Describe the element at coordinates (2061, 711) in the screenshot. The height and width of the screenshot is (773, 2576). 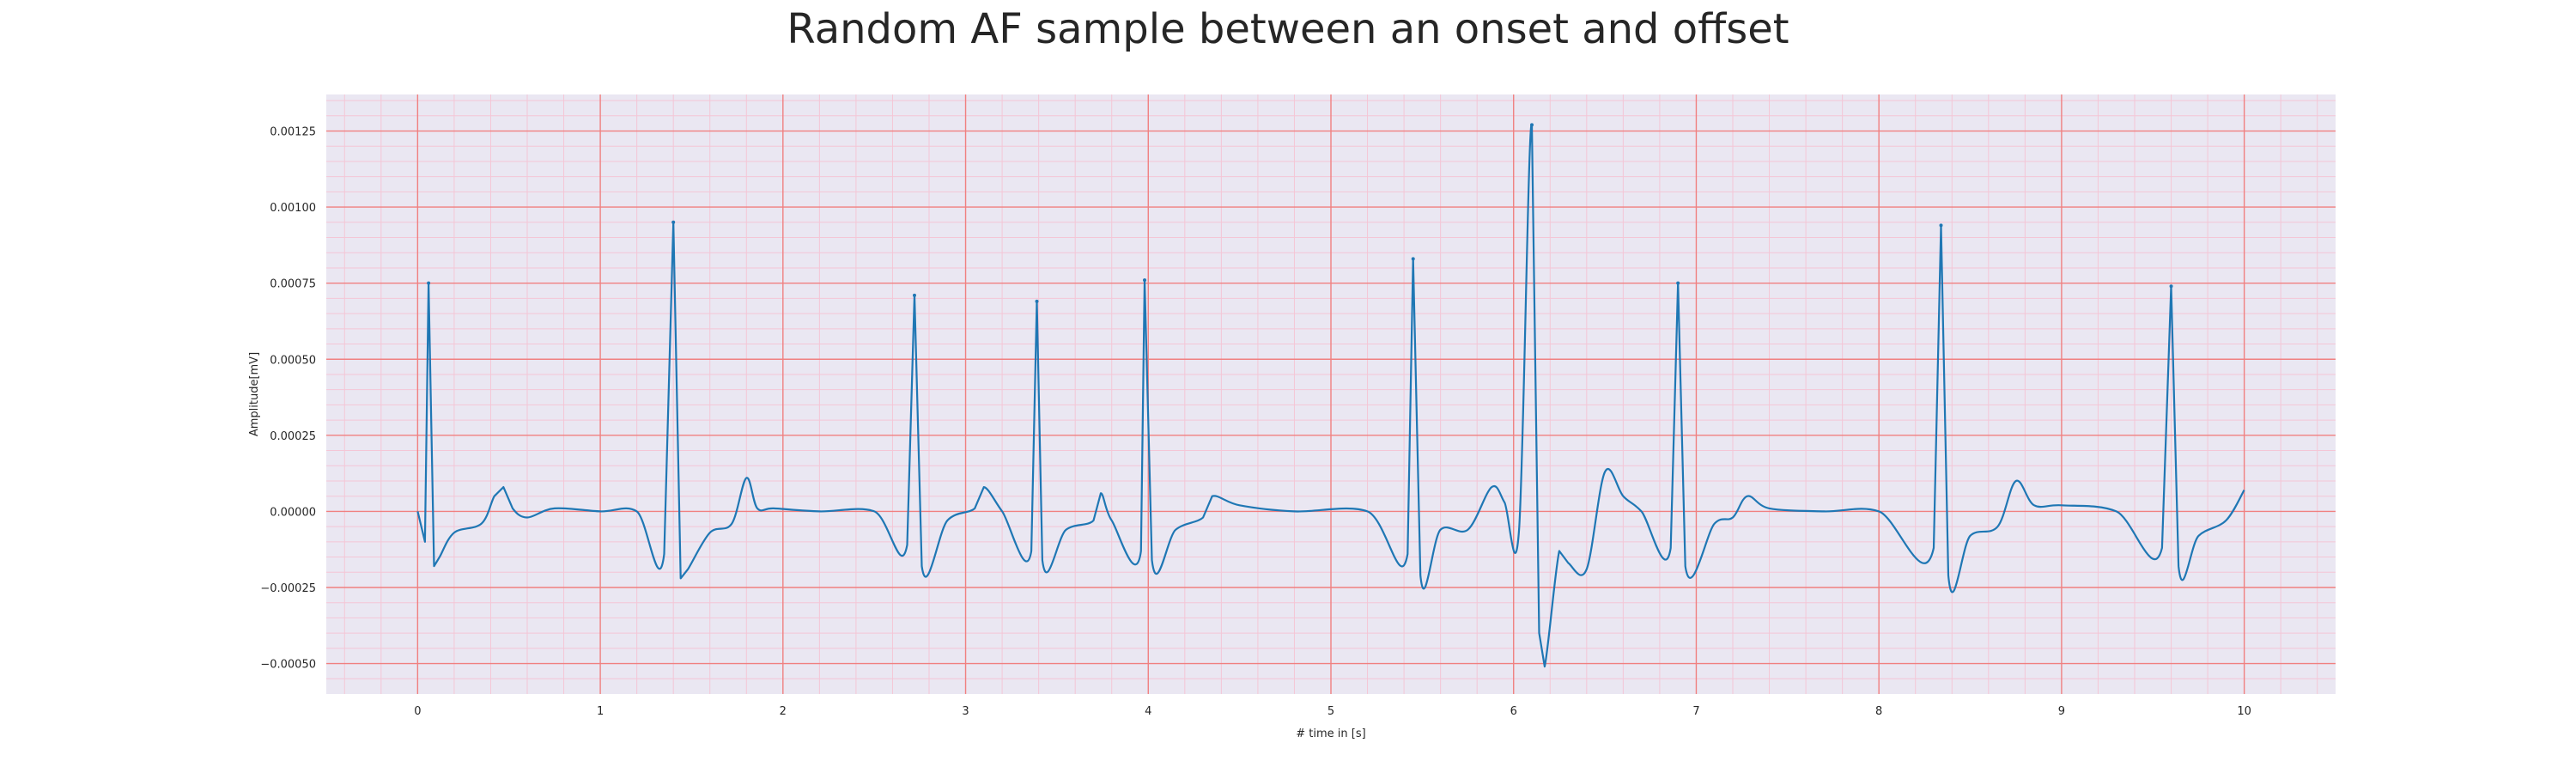
I see `x-tick-label: 9` at that location.